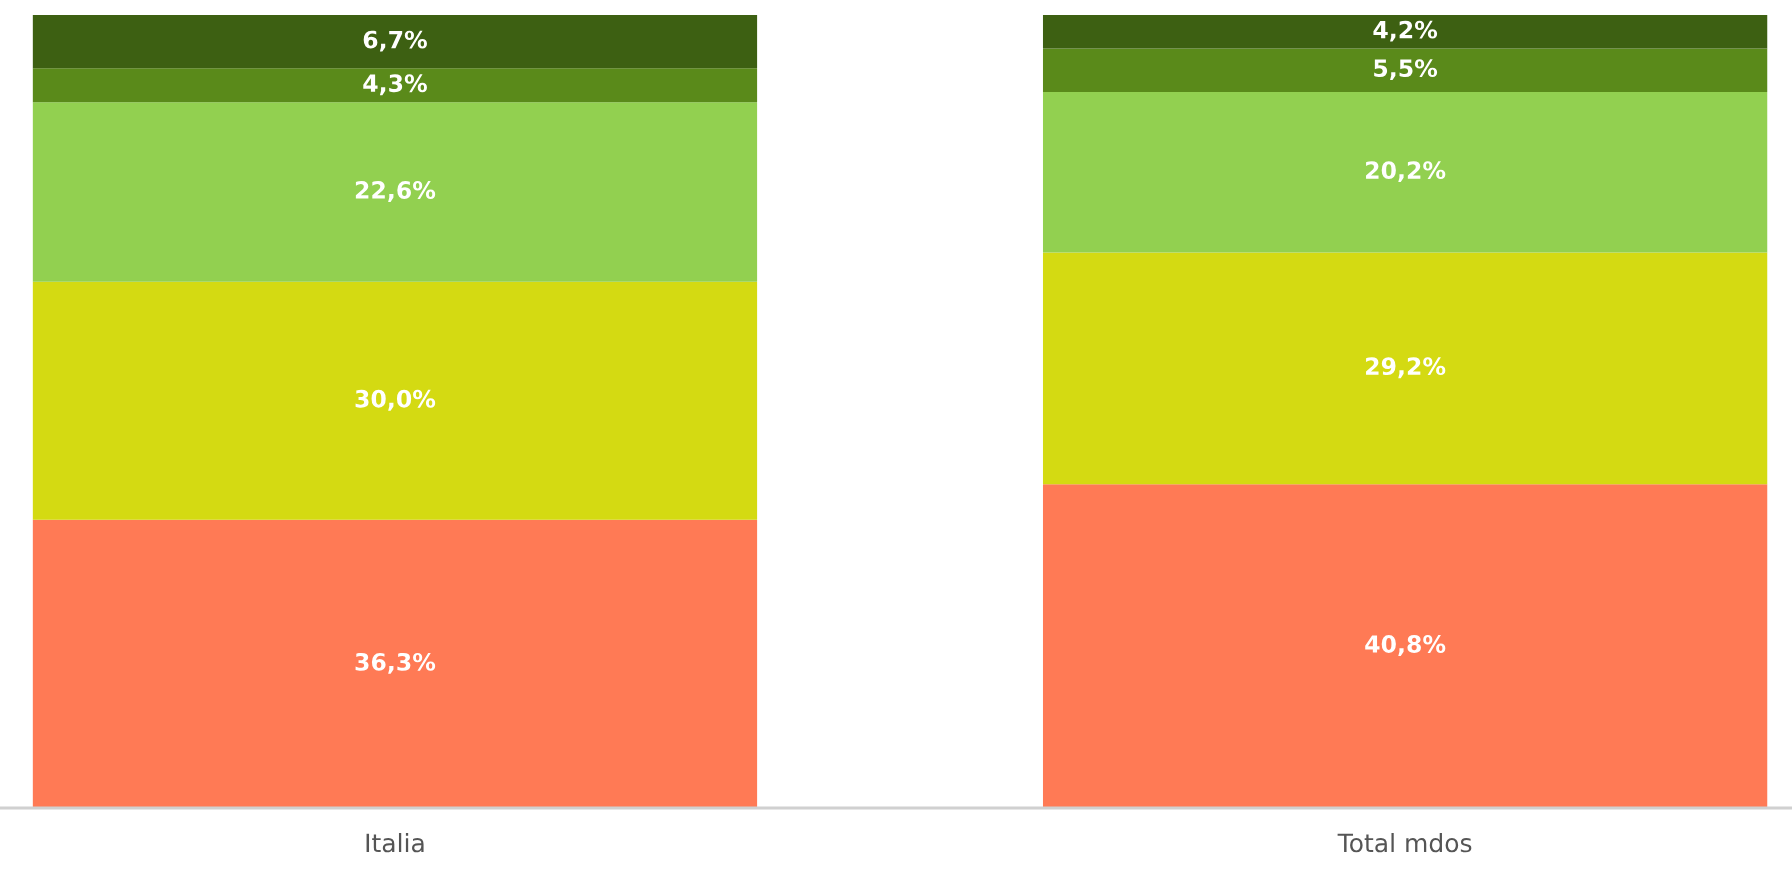 Image resolution: width=1792 pixels, height=885 pixels. I want to click on data-label: 22,6%, so click(395, 191).